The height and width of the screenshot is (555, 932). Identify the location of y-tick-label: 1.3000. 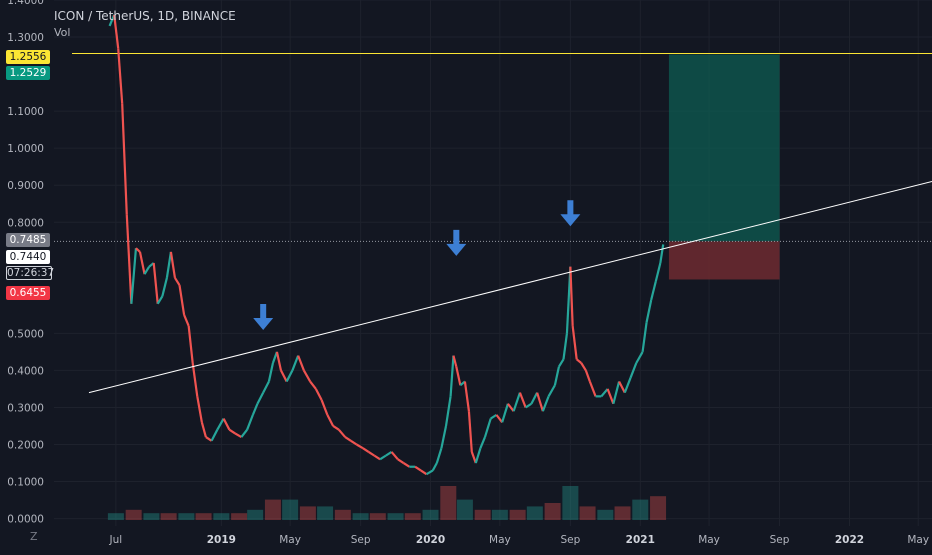
(25, 38).